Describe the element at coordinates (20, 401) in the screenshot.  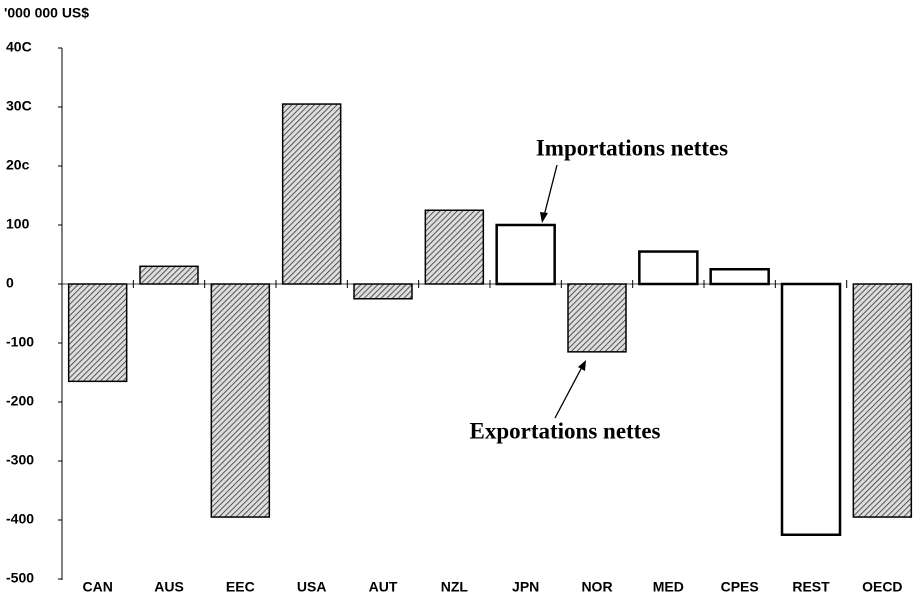
I see `y-tick-label: -200` at that location.